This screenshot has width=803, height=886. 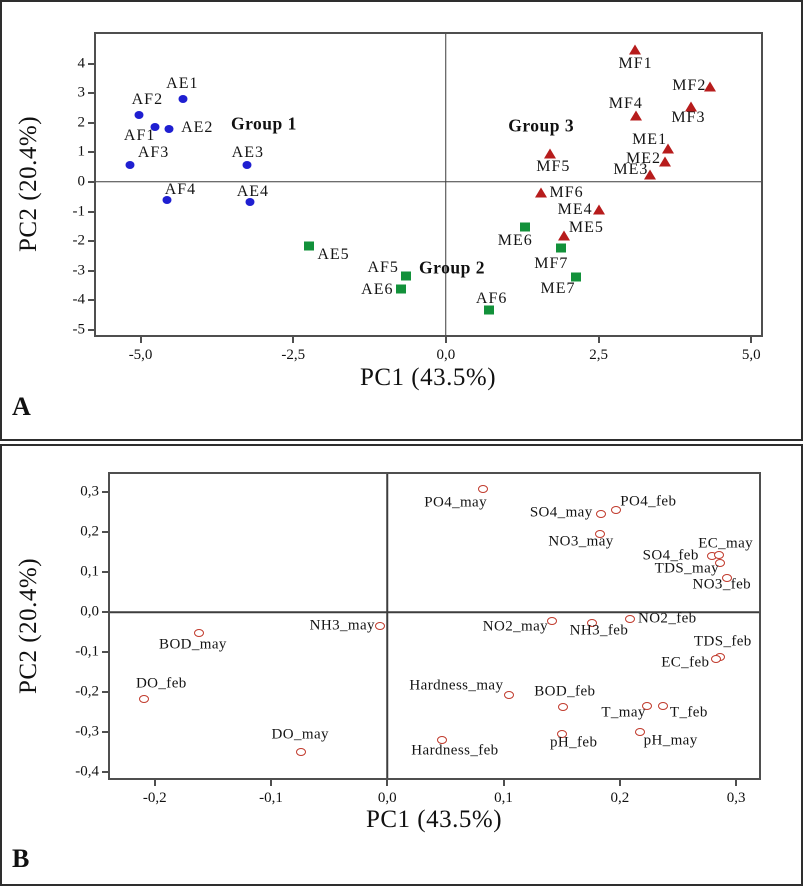 I want to click on panel-letter-b: B, so click(x=21, y=858).